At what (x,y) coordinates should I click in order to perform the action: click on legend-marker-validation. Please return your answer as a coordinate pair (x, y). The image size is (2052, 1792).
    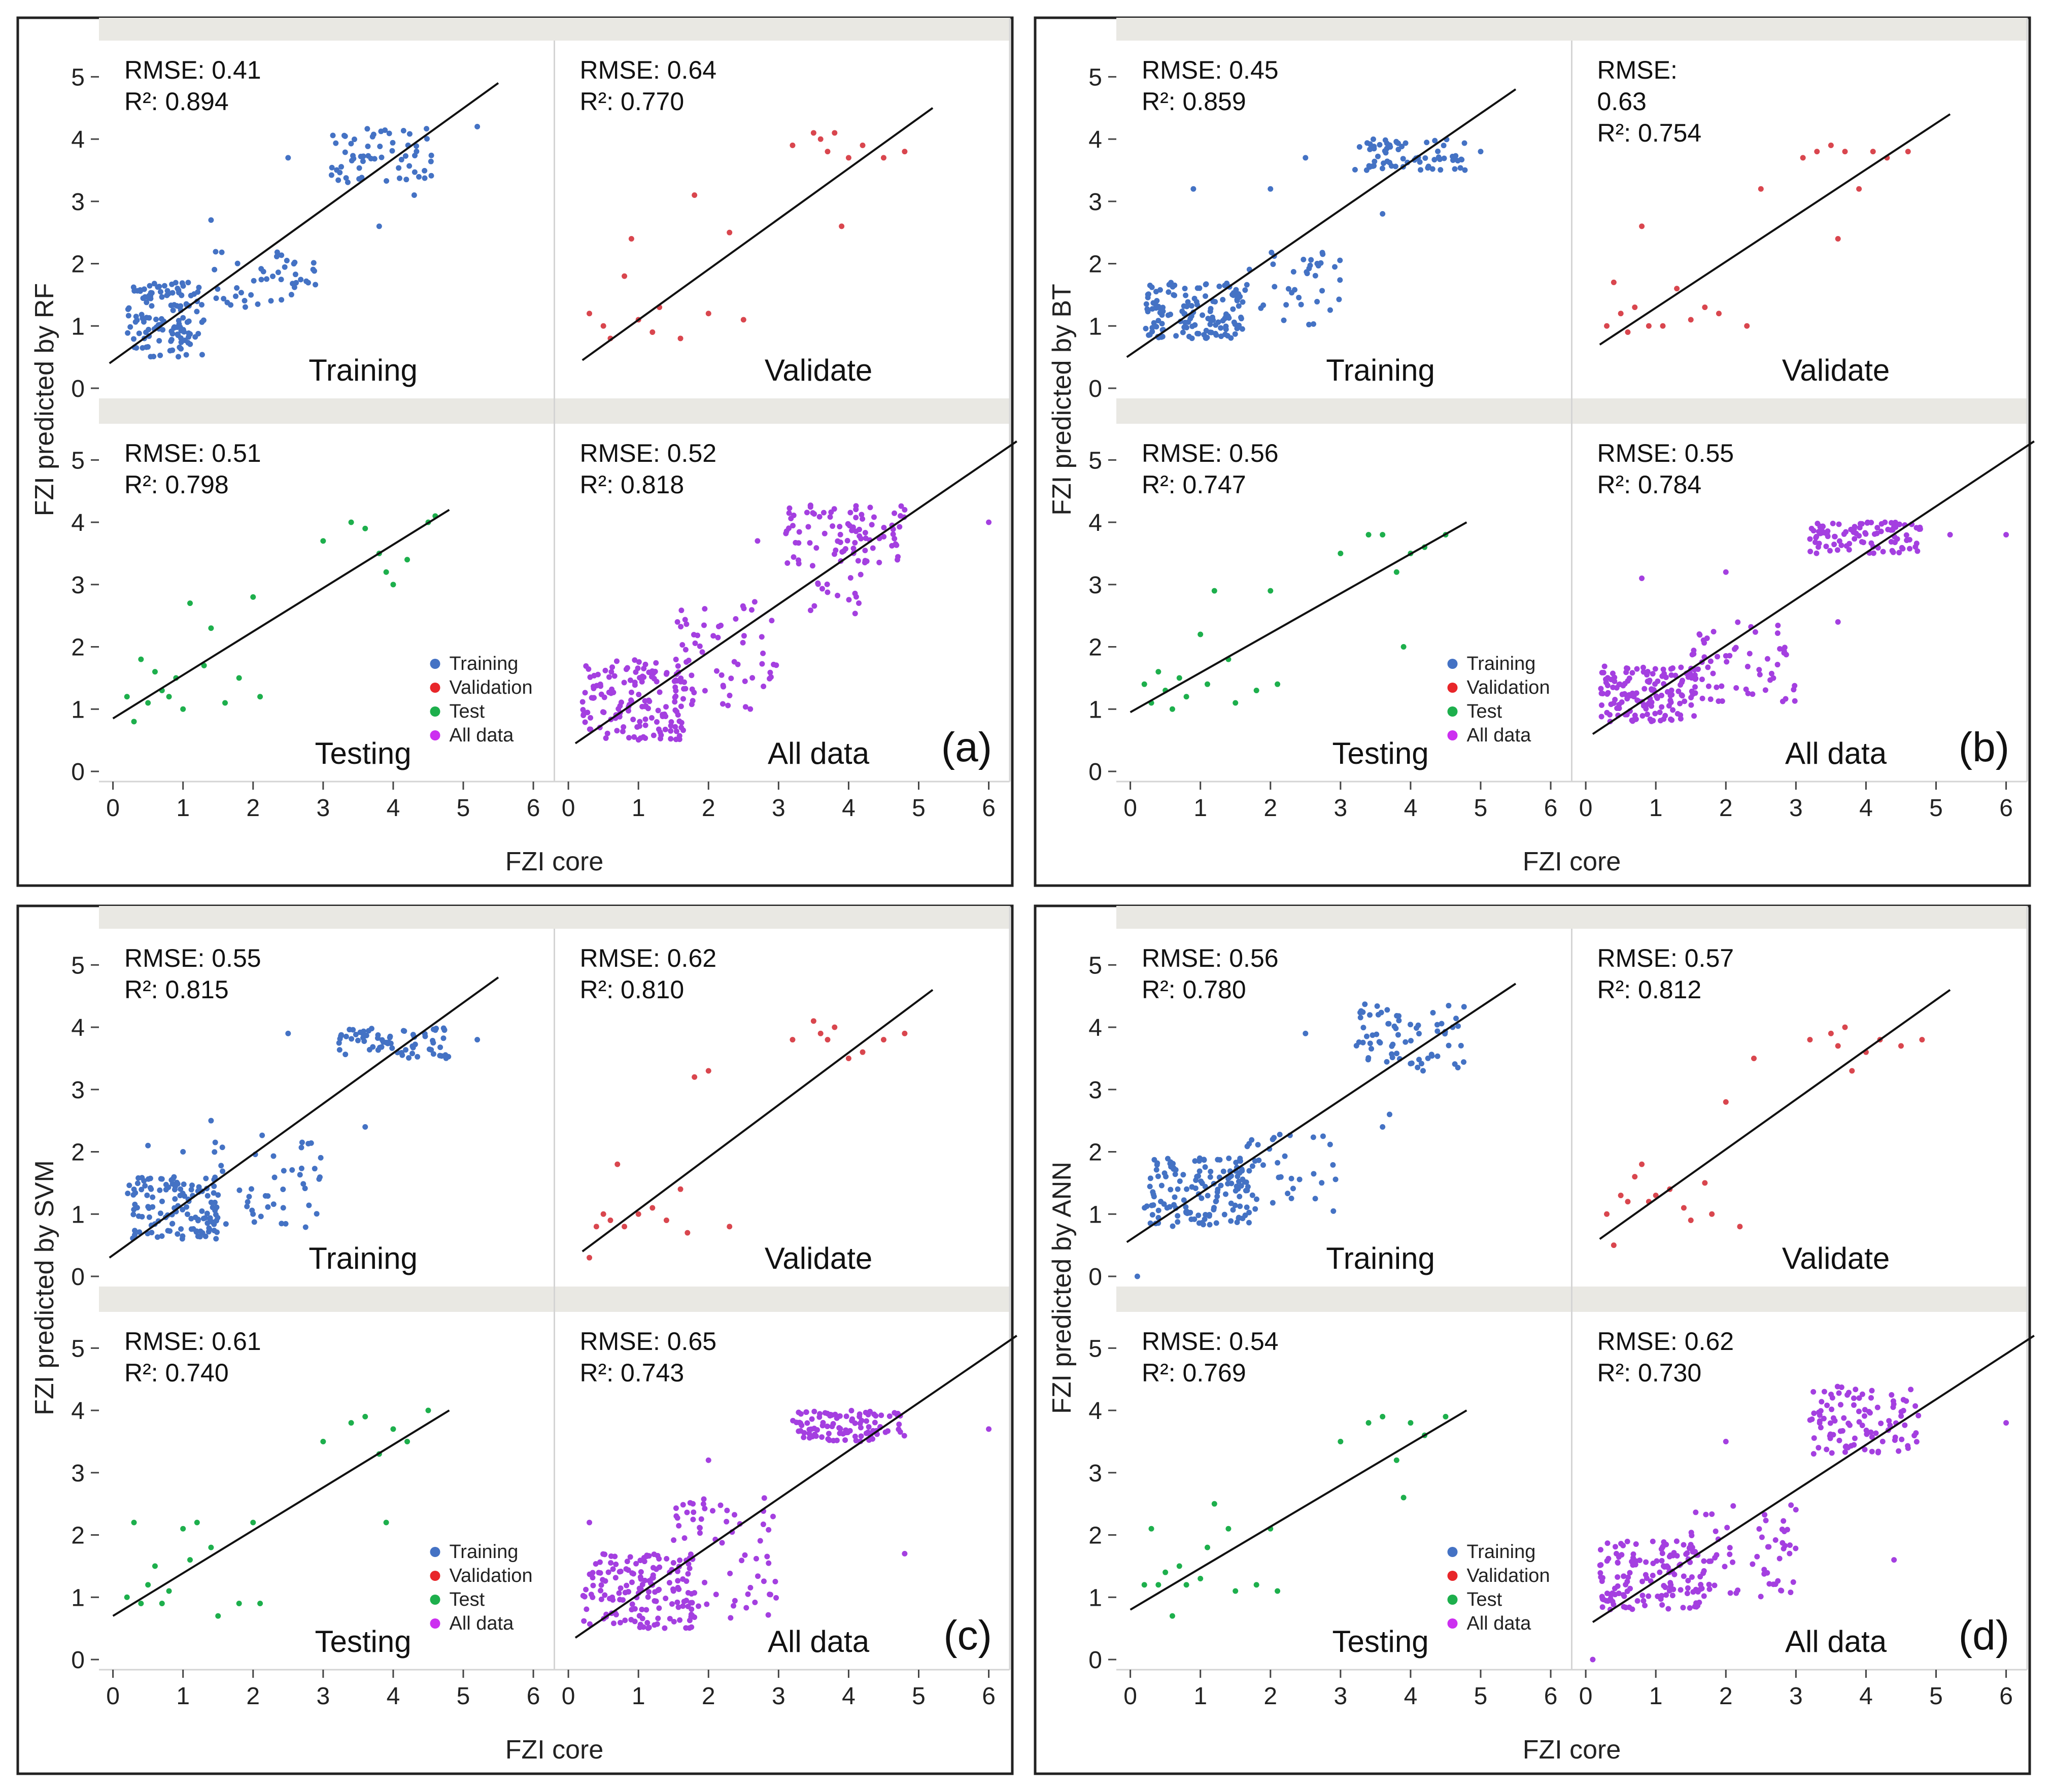
    Looking at the image, I should click on (1452, 688).